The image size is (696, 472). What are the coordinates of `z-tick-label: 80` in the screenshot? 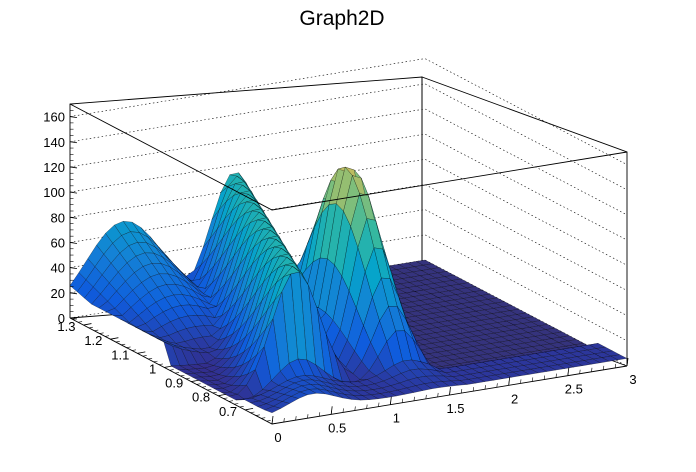 It's located at (58, 217).